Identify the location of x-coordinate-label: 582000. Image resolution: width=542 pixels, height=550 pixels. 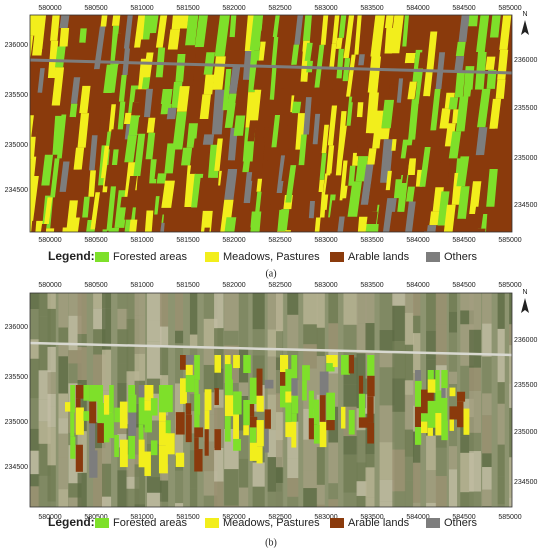
(233, 285).